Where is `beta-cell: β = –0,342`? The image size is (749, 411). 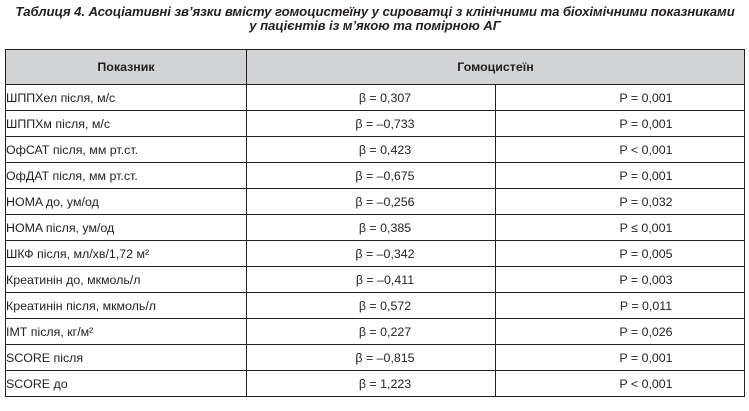 beta-cell: β = –0,342 is located at coordinates (371, 253).